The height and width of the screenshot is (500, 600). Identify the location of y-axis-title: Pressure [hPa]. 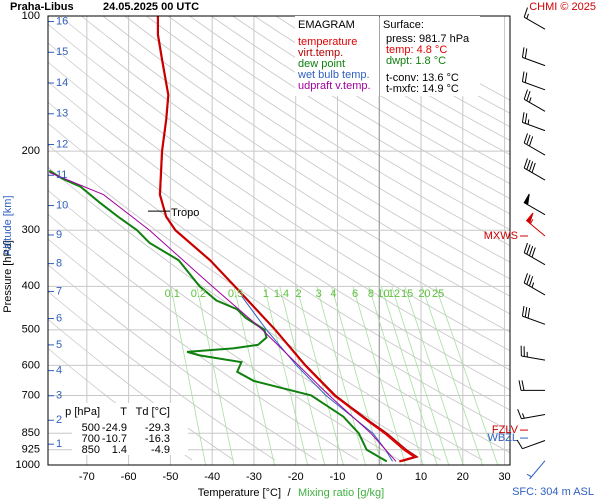
(8, 276).